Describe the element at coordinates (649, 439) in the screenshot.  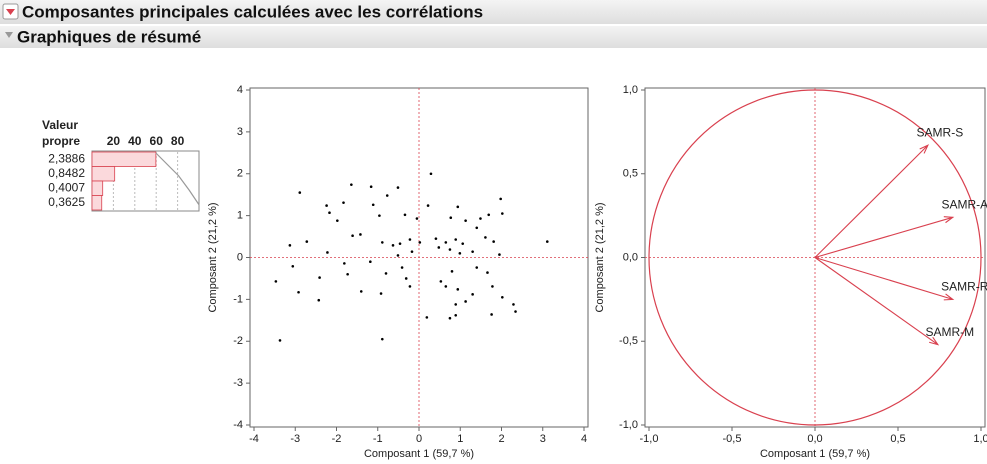
I see `x-tick-label: -1,0` at that location.